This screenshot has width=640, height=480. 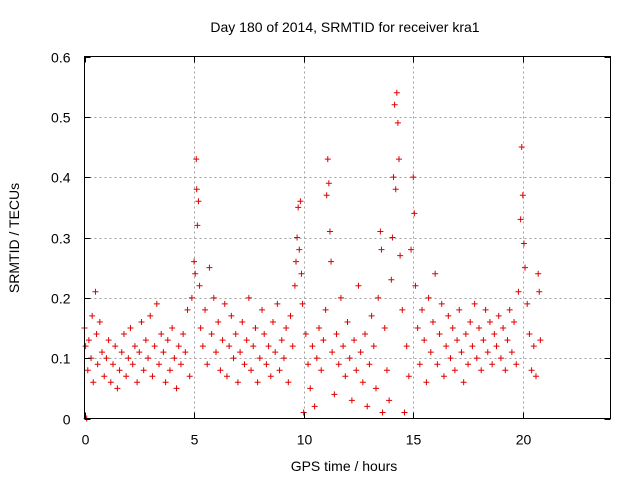 I want to click on y-tick-label: 0.3, so click(x=61, y=239).